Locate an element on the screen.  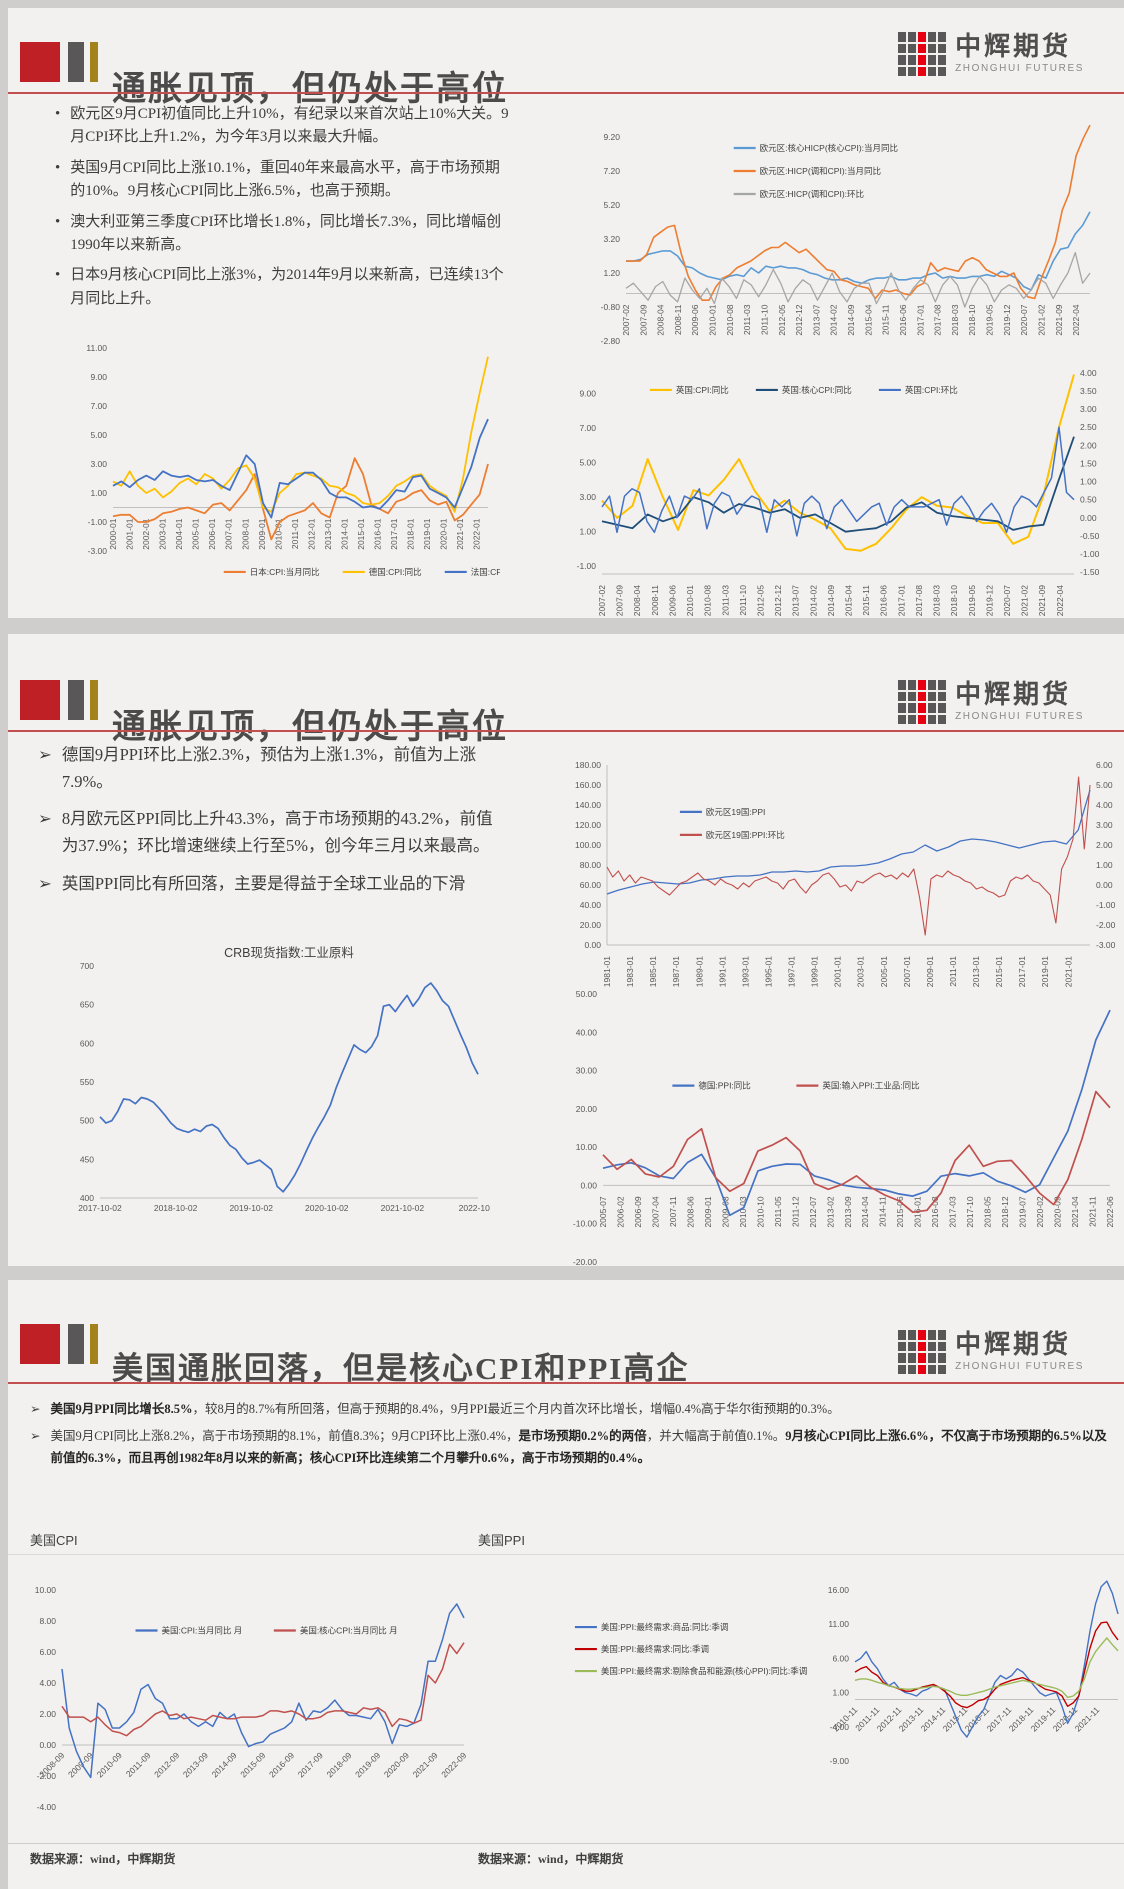
svg-text: 11.00 is located at coordinates (838, 1624).